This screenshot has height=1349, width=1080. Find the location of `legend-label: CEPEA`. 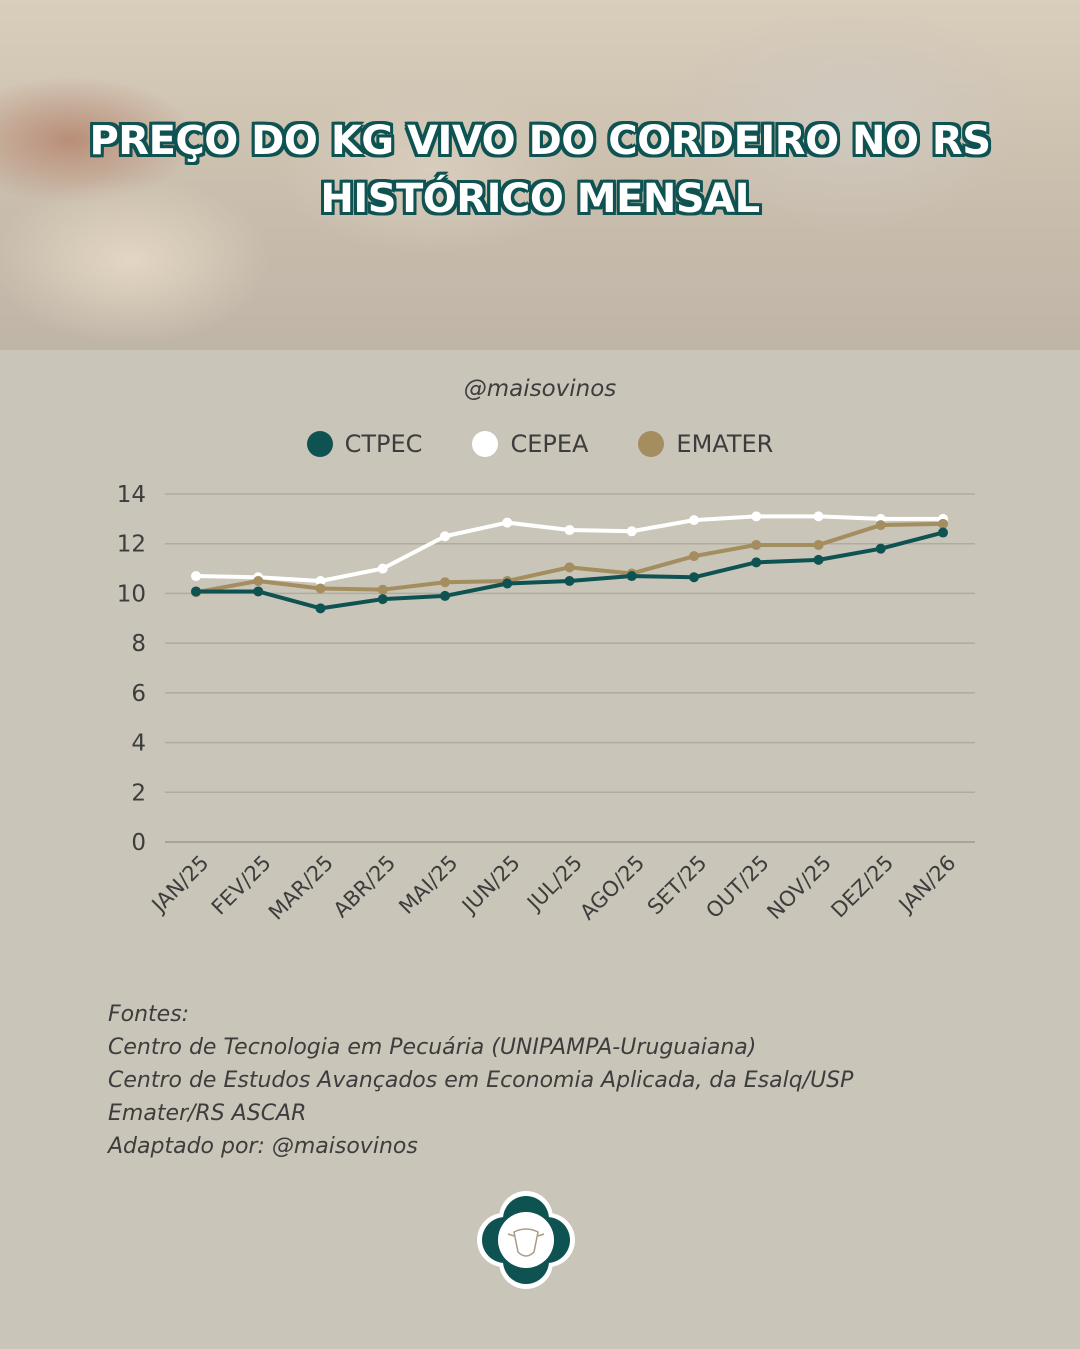

legend-label: CEPEA is located at coordinates (549, 444).